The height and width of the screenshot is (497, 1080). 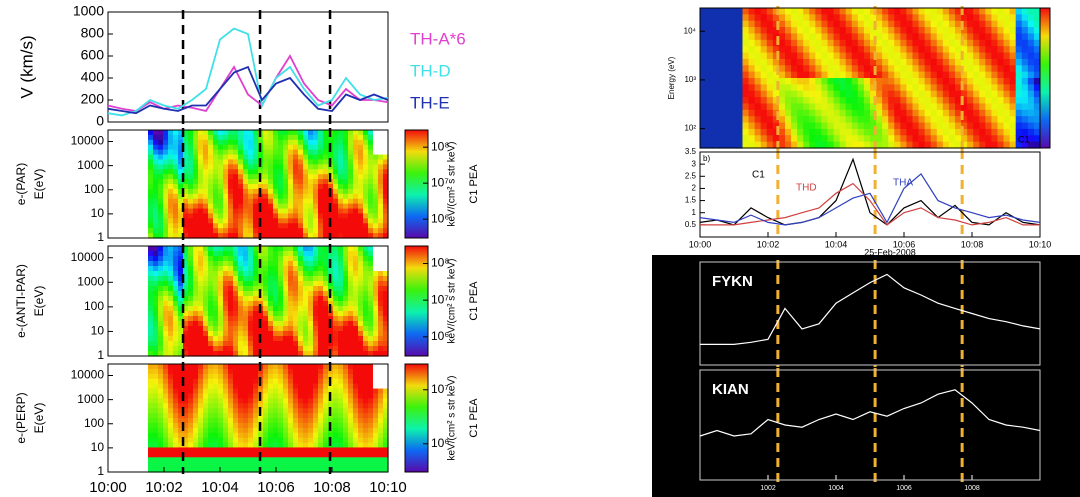 What do you see at coordinates (98, 213) in the screenshot?
I see `y-tick-label: 10` at bounding box center [98, 213].